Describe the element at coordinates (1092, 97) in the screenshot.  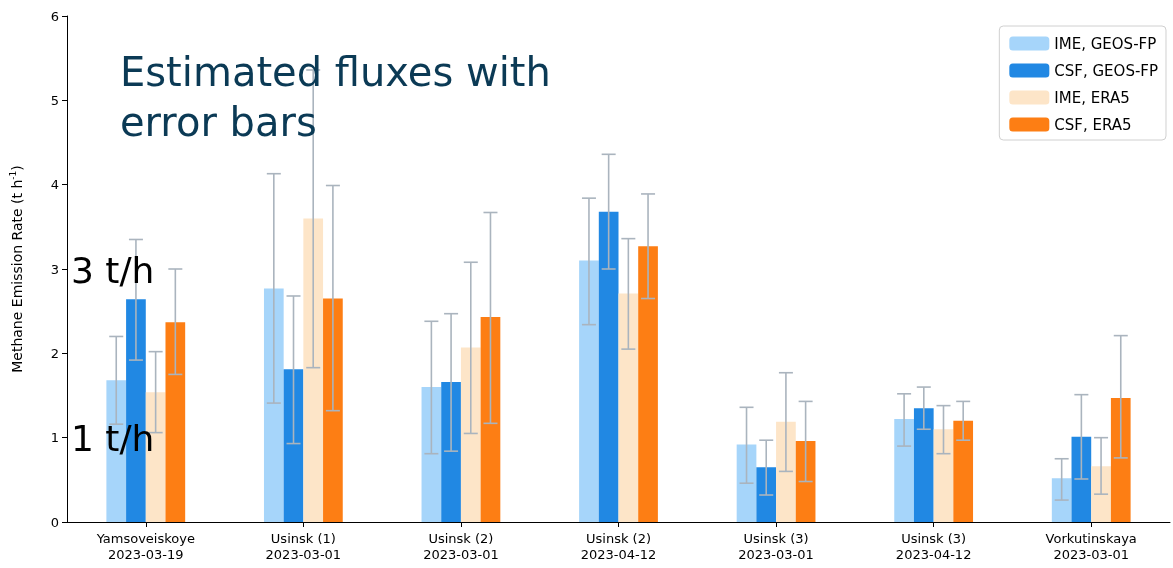
I see `legend-label: IME, ERA5` at that location.